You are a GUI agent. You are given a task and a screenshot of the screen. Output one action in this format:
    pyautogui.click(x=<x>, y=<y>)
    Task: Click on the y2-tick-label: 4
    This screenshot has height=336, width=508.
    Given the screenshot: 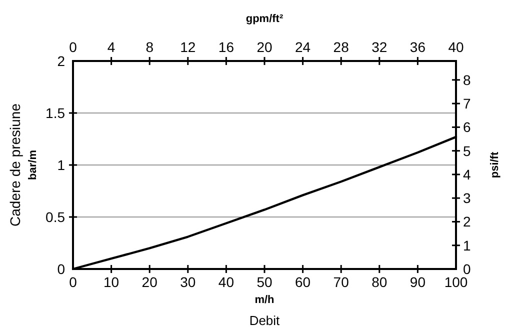 What is the action you would take?
    pyautogui.click(x=467, y=174)
    